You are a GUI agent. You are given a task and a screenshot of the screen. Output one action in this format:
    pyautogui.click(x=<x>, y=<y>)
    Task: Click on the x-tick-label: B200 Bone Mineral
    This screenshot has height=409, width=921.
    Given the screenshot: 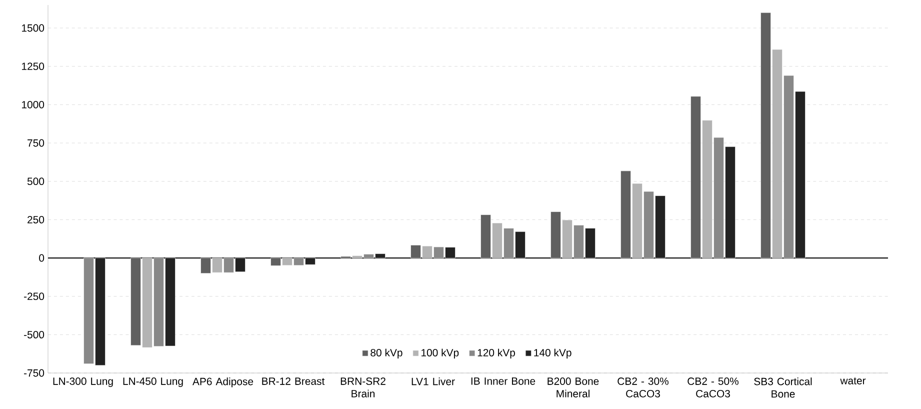 What is the action you would take?
    pyautogui.click(x=573, y=388)
    